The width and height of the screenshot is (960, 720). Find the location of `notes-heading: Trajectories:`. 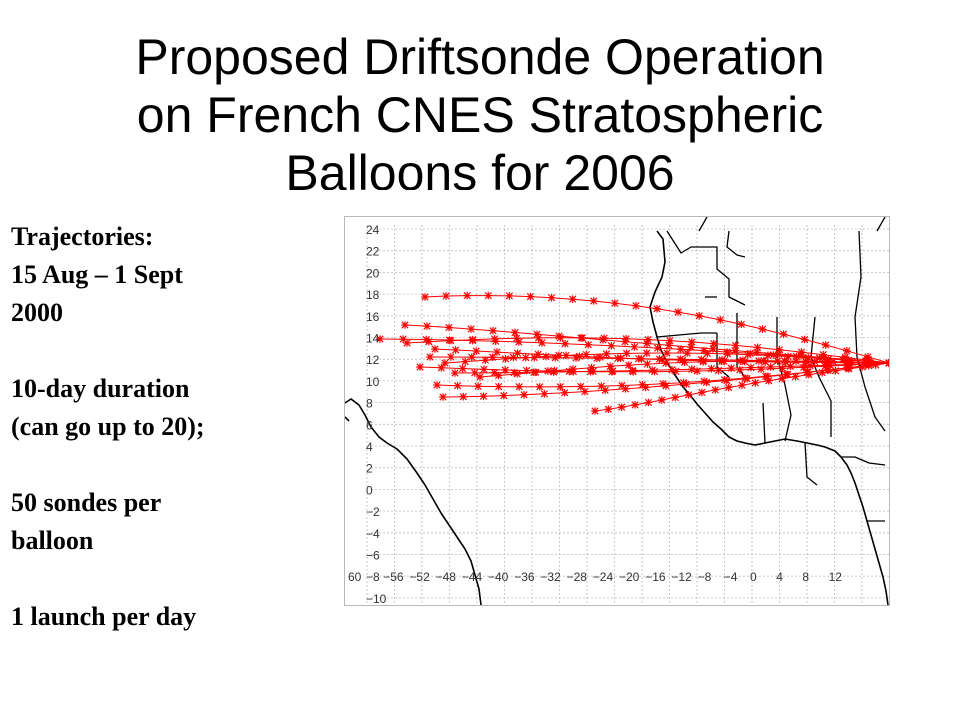

notes-heading: Trajectories: is located at coordinates (82, 236).